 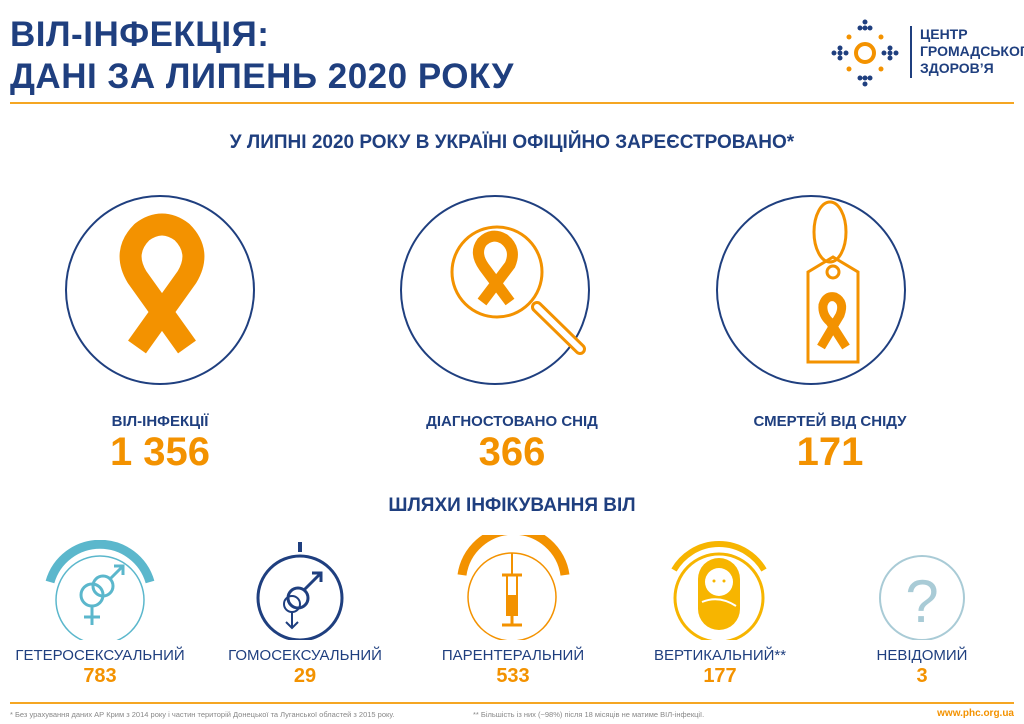 I want to click on stat-hiv: ВІЛ-ІНФЕКЦІЇ 1 356, so click(x=160, y=443).